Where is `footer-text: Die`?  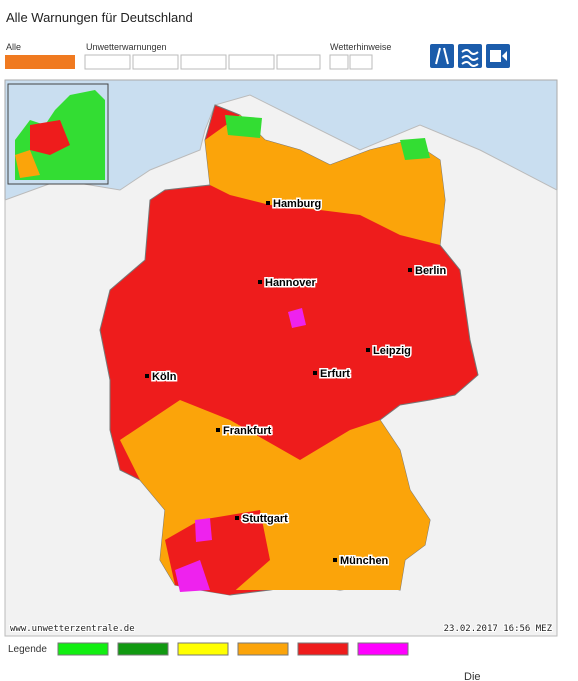
footer-text: Die is located at coordinates (472, 676).